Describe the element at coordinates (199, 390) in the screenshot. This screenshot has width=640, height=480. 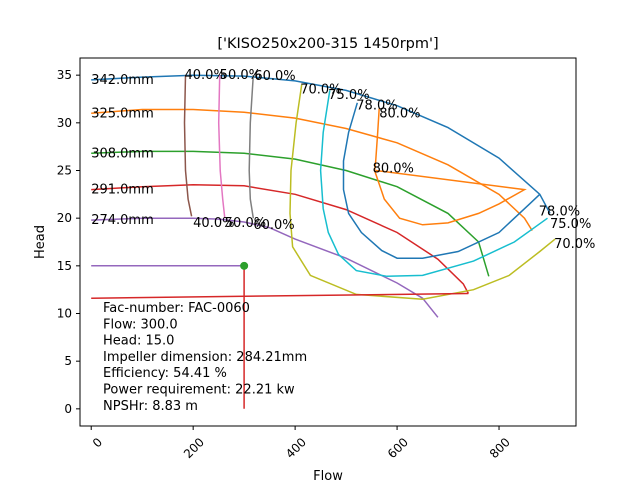
I see `info-line: Power requirement: 22.21 kw` at that location.